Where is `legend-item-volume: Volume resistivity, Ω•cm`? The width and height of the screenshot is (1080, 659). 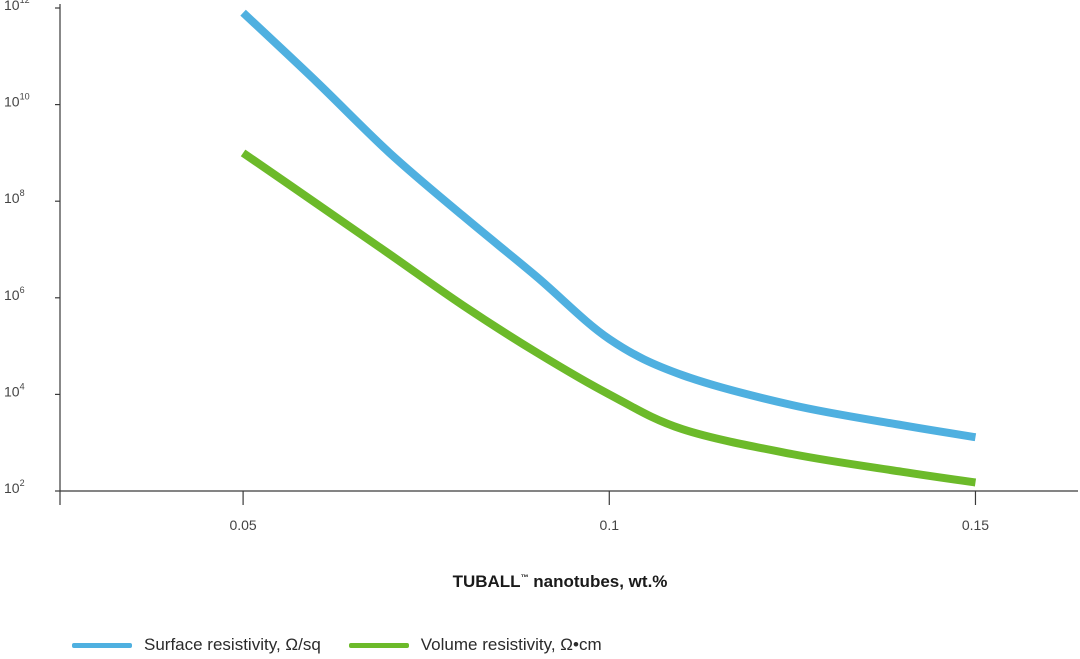
legend-item-volume: Volume resistivity, Ω•cm is located at coordinates (475, 645).